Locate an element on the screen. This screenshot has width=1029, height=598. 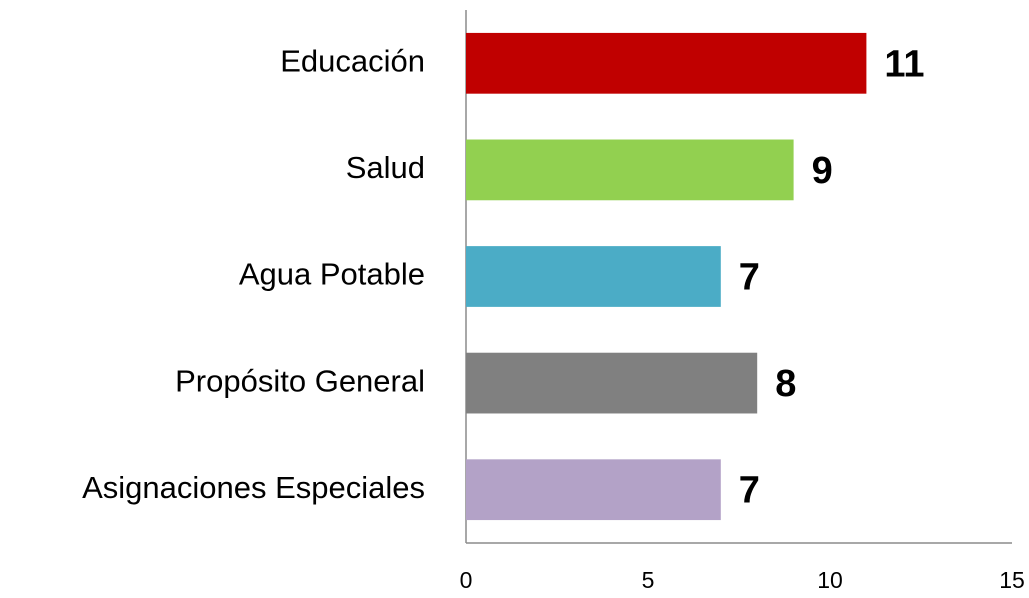
x-tick-label: 5 is located at coordinates (648, 580).